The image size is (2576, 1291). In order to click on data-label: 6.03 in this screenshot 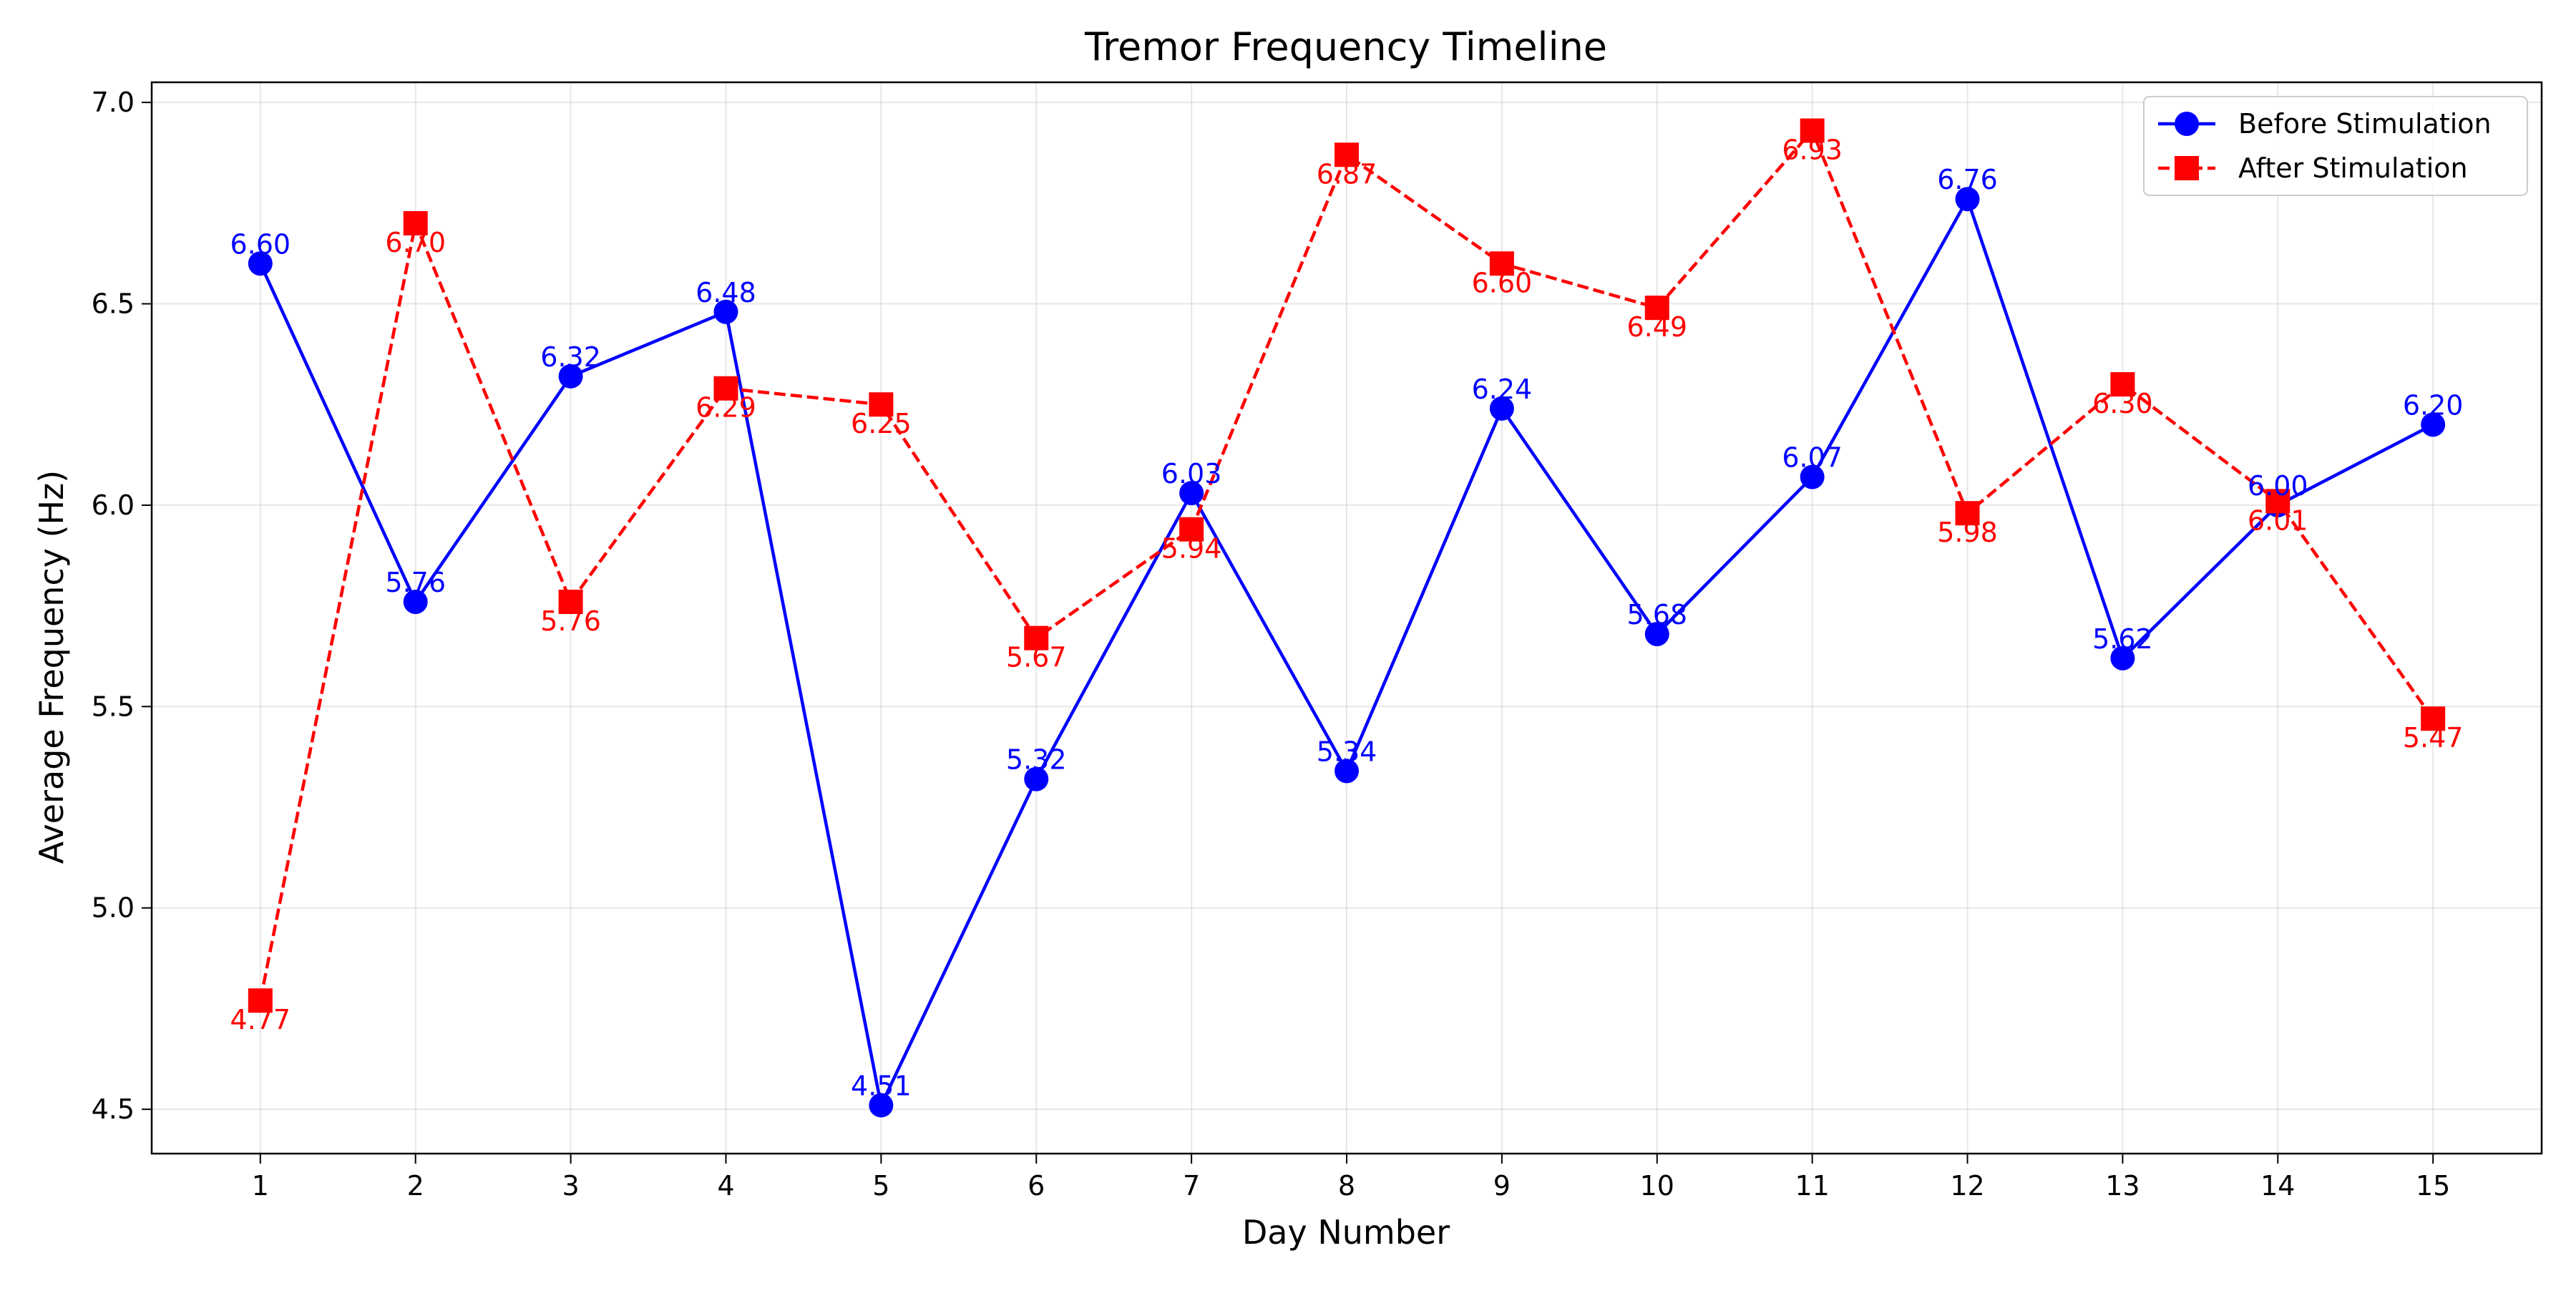, I will do `click(1191, 473)`.